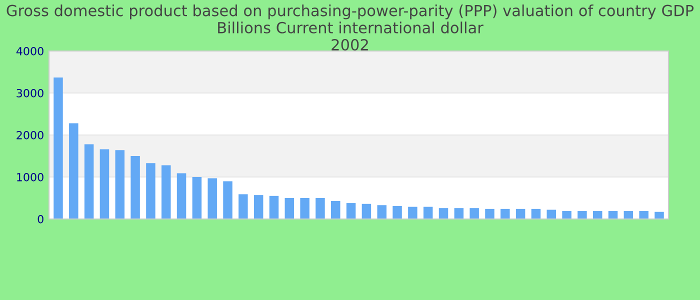 The image size is (700, 300). What do you see at coordinates (30, 177) in the screenshot?
I see `y-tick-label: 1000` at bounding box center [30, 177].